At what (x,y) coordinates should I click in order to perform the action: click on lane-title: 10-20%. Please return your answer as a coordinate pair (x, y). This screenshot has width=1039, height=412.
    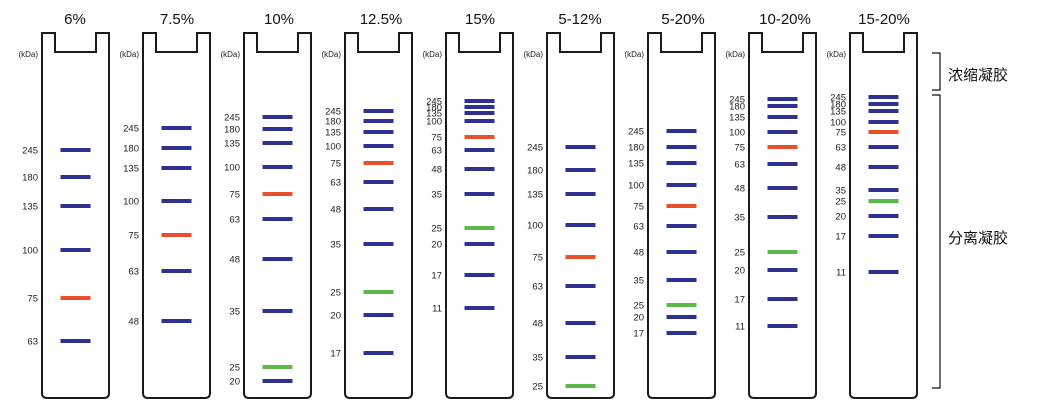
    Looking at the image, I should click on (785, 19).